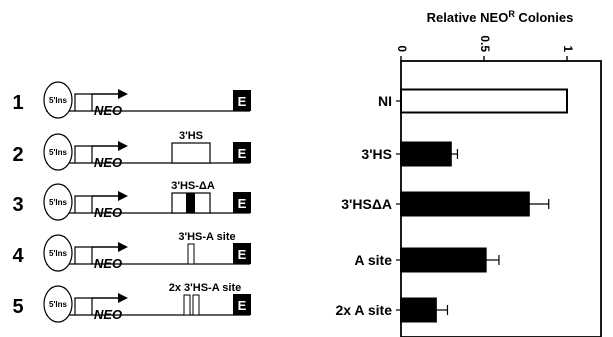 The image size is (613, 337). What do you see at coordinates (18, 256) in the screenshot?
I see `construct-number: 4` at bounding box center [18, 256].